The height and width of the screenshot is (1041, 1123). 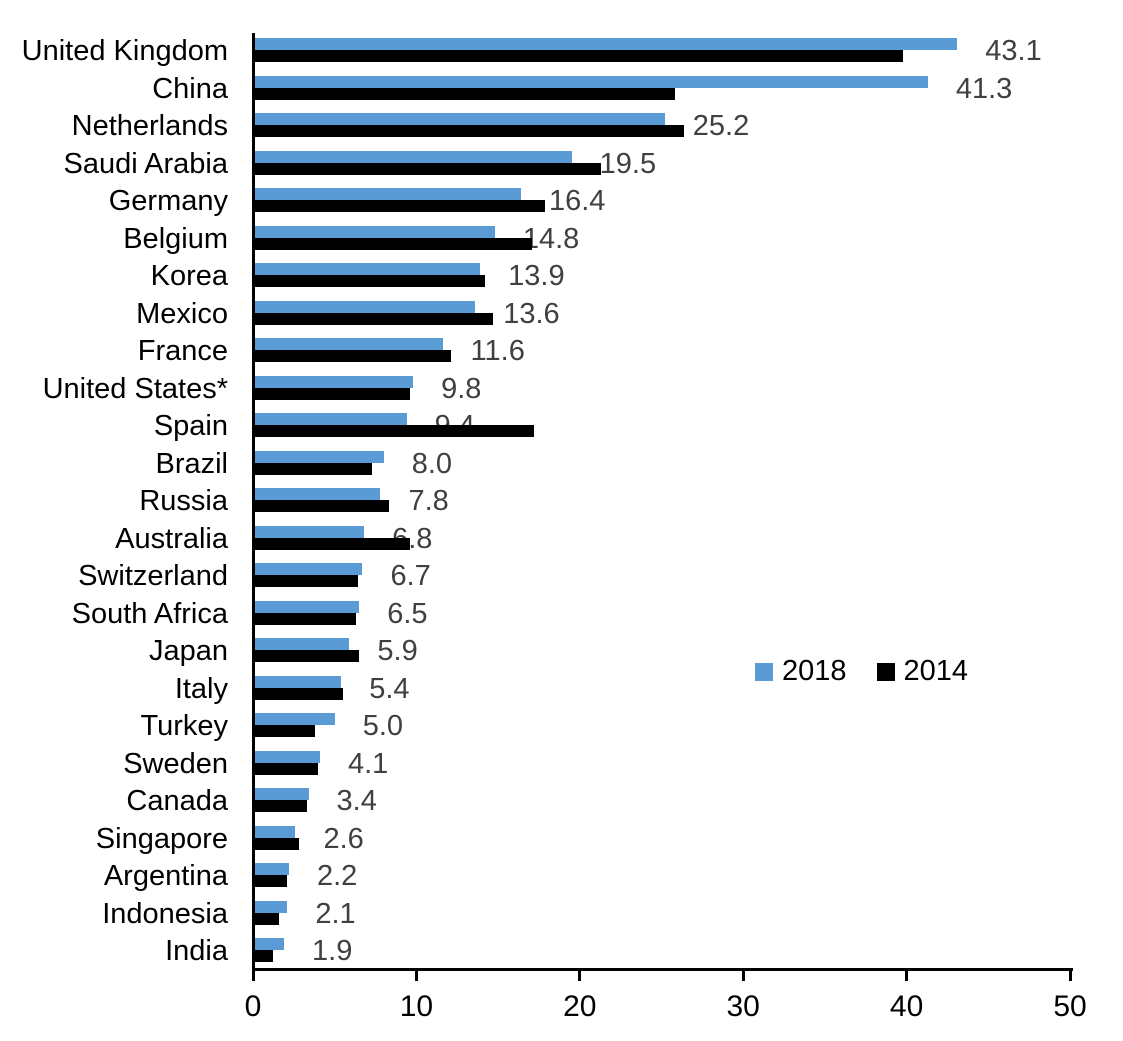 I want to click on y-axis-line, so click(x=253, y=502).